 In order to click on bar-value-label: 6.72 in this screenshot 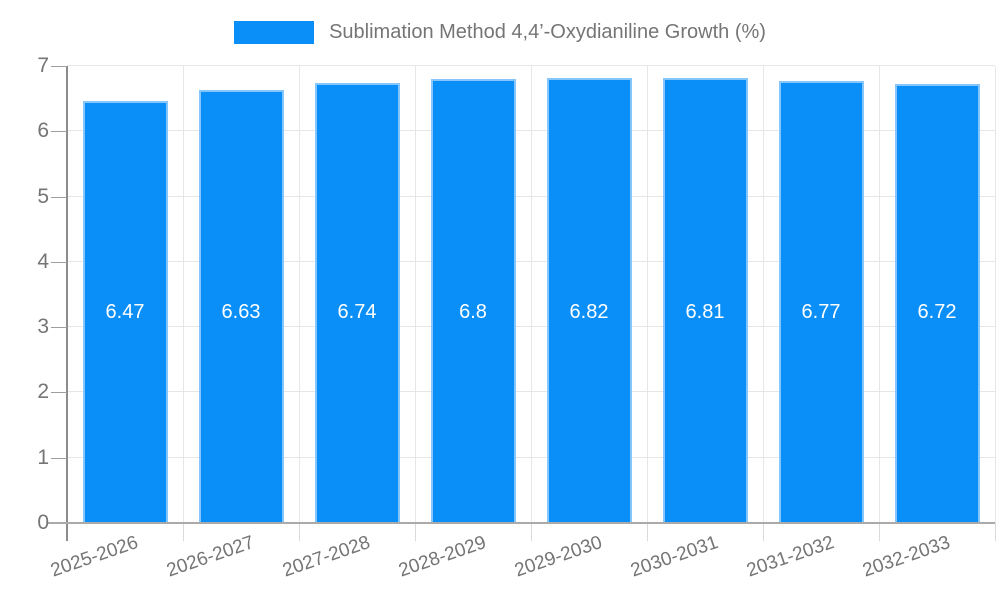, I will do `click(937, 312)`.